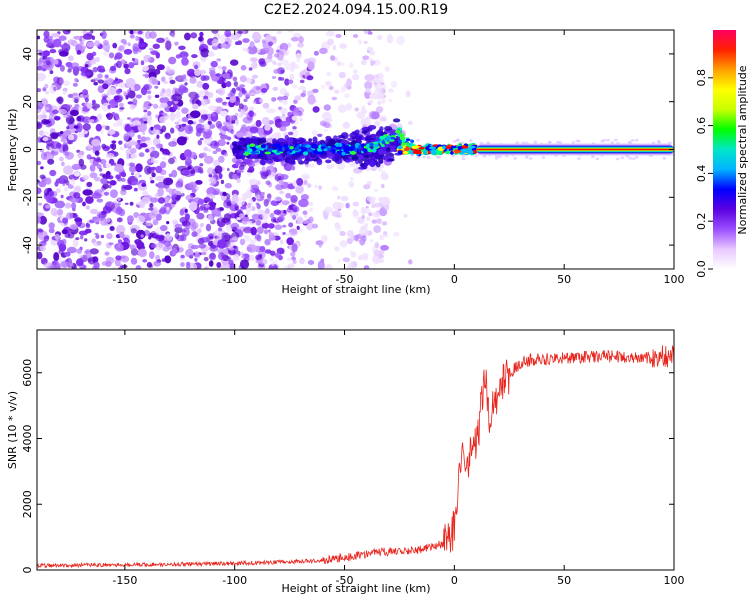 Image resolution: width=750 pixels, height=600 pixels. Describe the element at coordinates (575, 149) in the screenshot. I see `saturated-signal-line` at that location.